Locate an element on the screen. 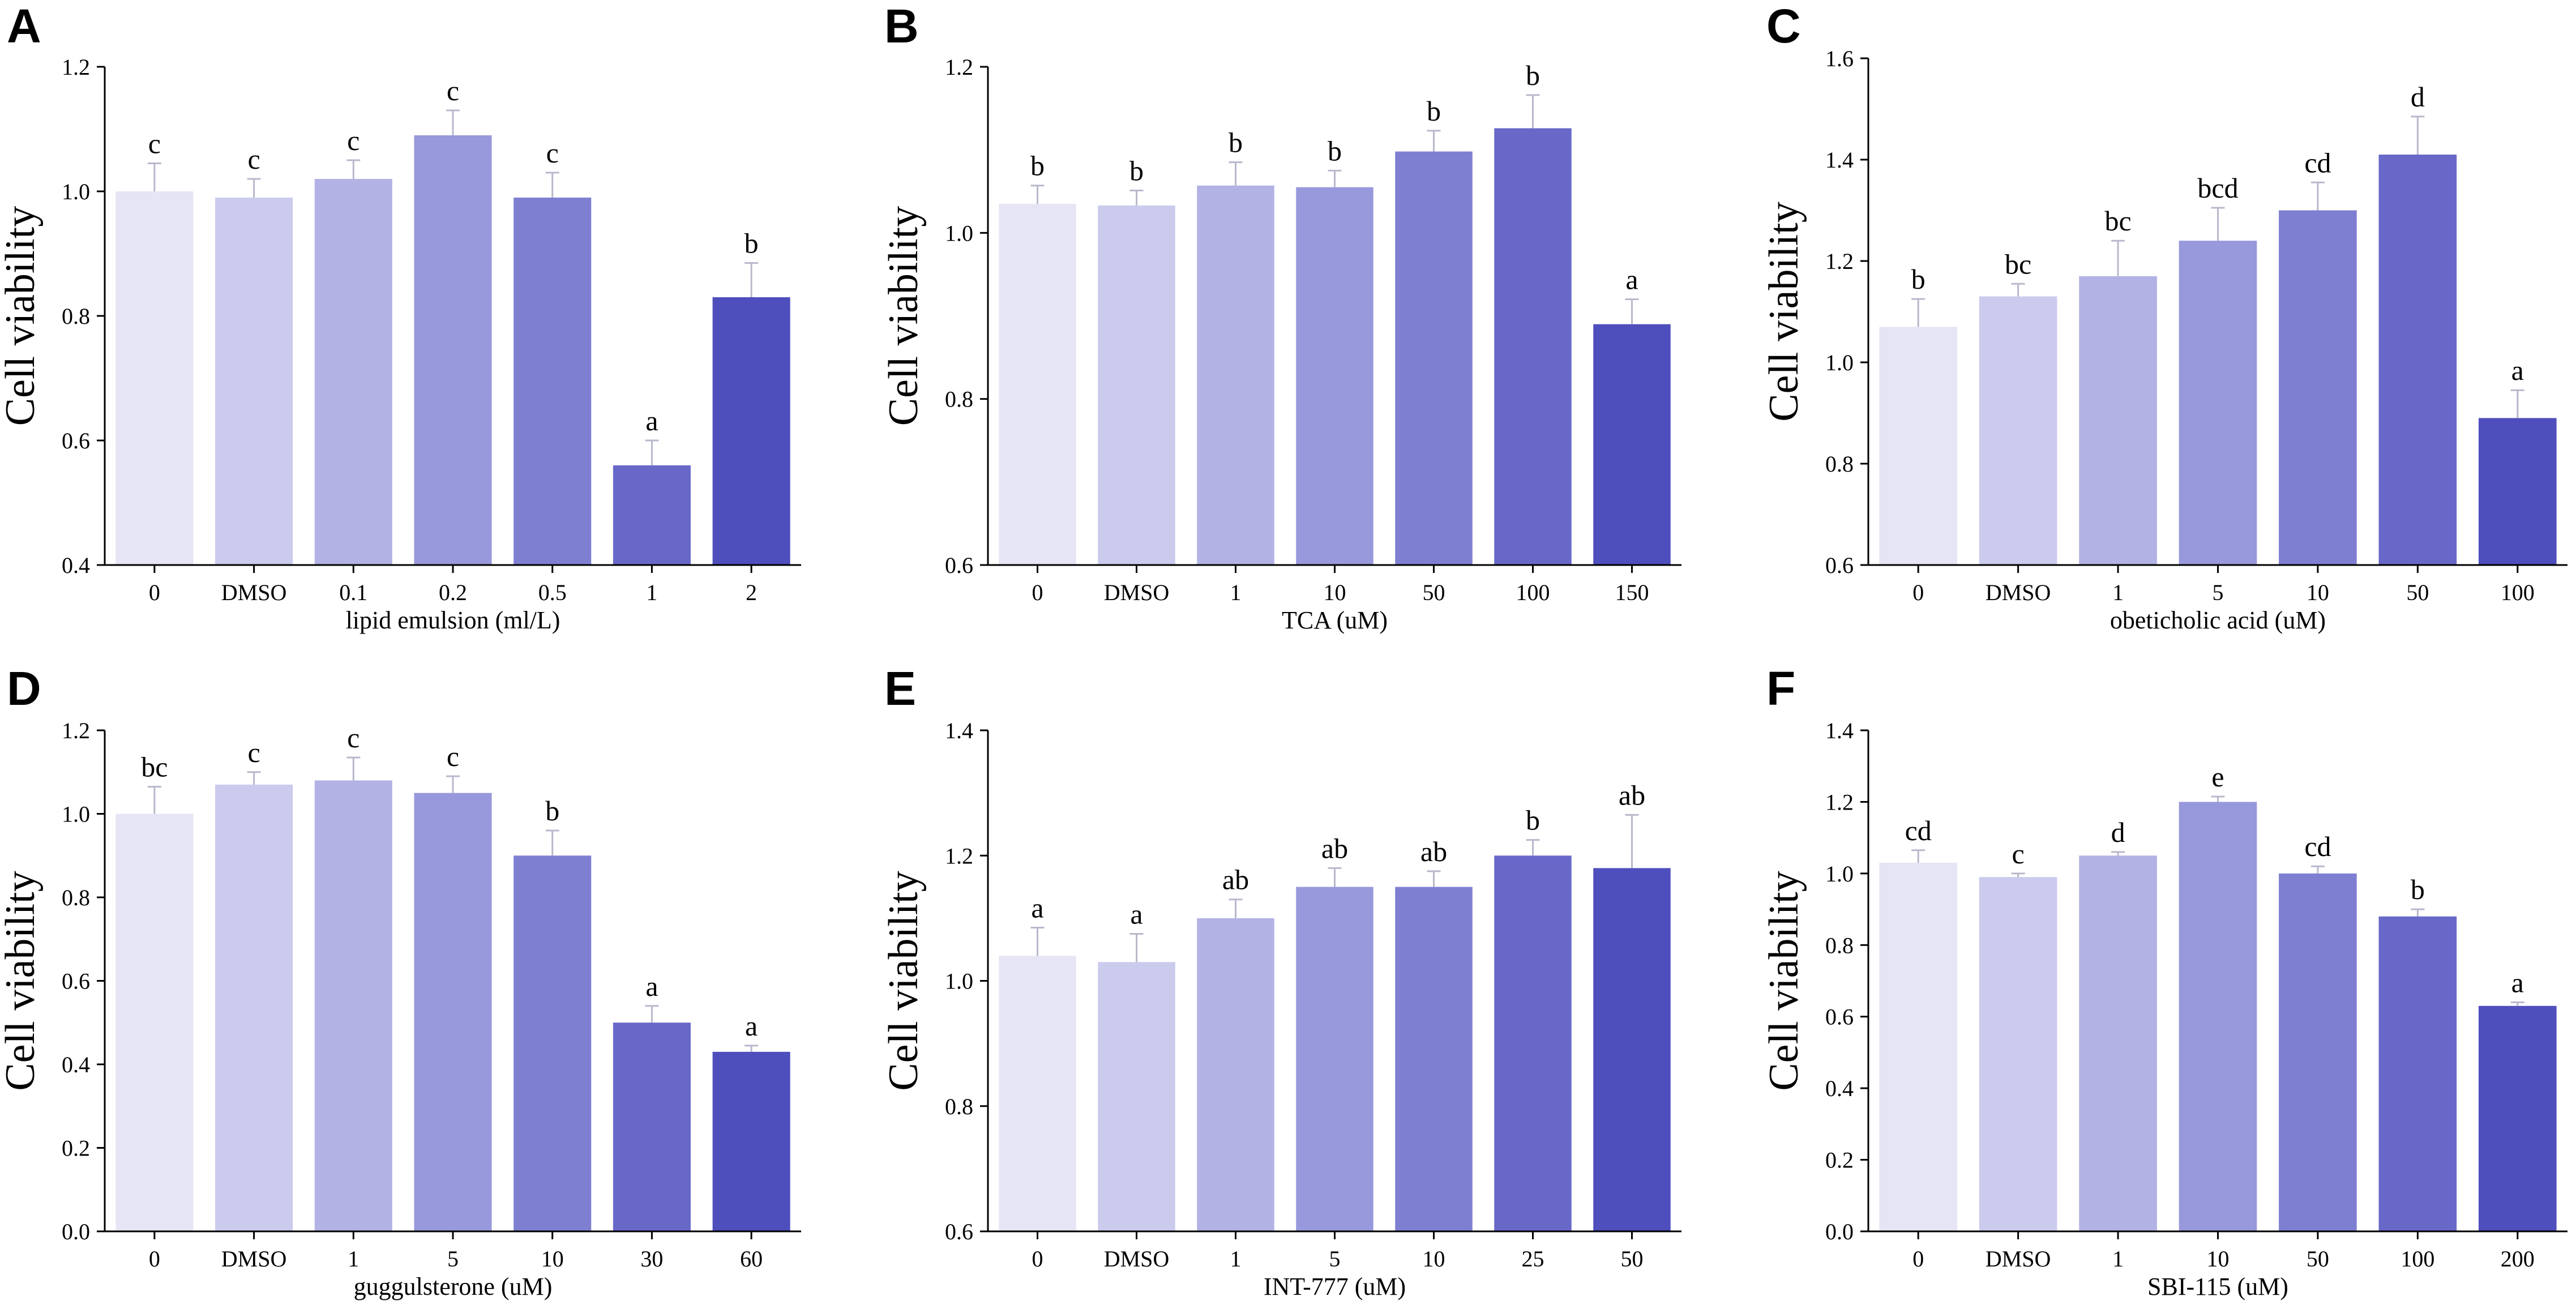 The height and width of the screenshot is (1301, 2576). x-tick-label: 0.1 is located at coordinates (353, 592).